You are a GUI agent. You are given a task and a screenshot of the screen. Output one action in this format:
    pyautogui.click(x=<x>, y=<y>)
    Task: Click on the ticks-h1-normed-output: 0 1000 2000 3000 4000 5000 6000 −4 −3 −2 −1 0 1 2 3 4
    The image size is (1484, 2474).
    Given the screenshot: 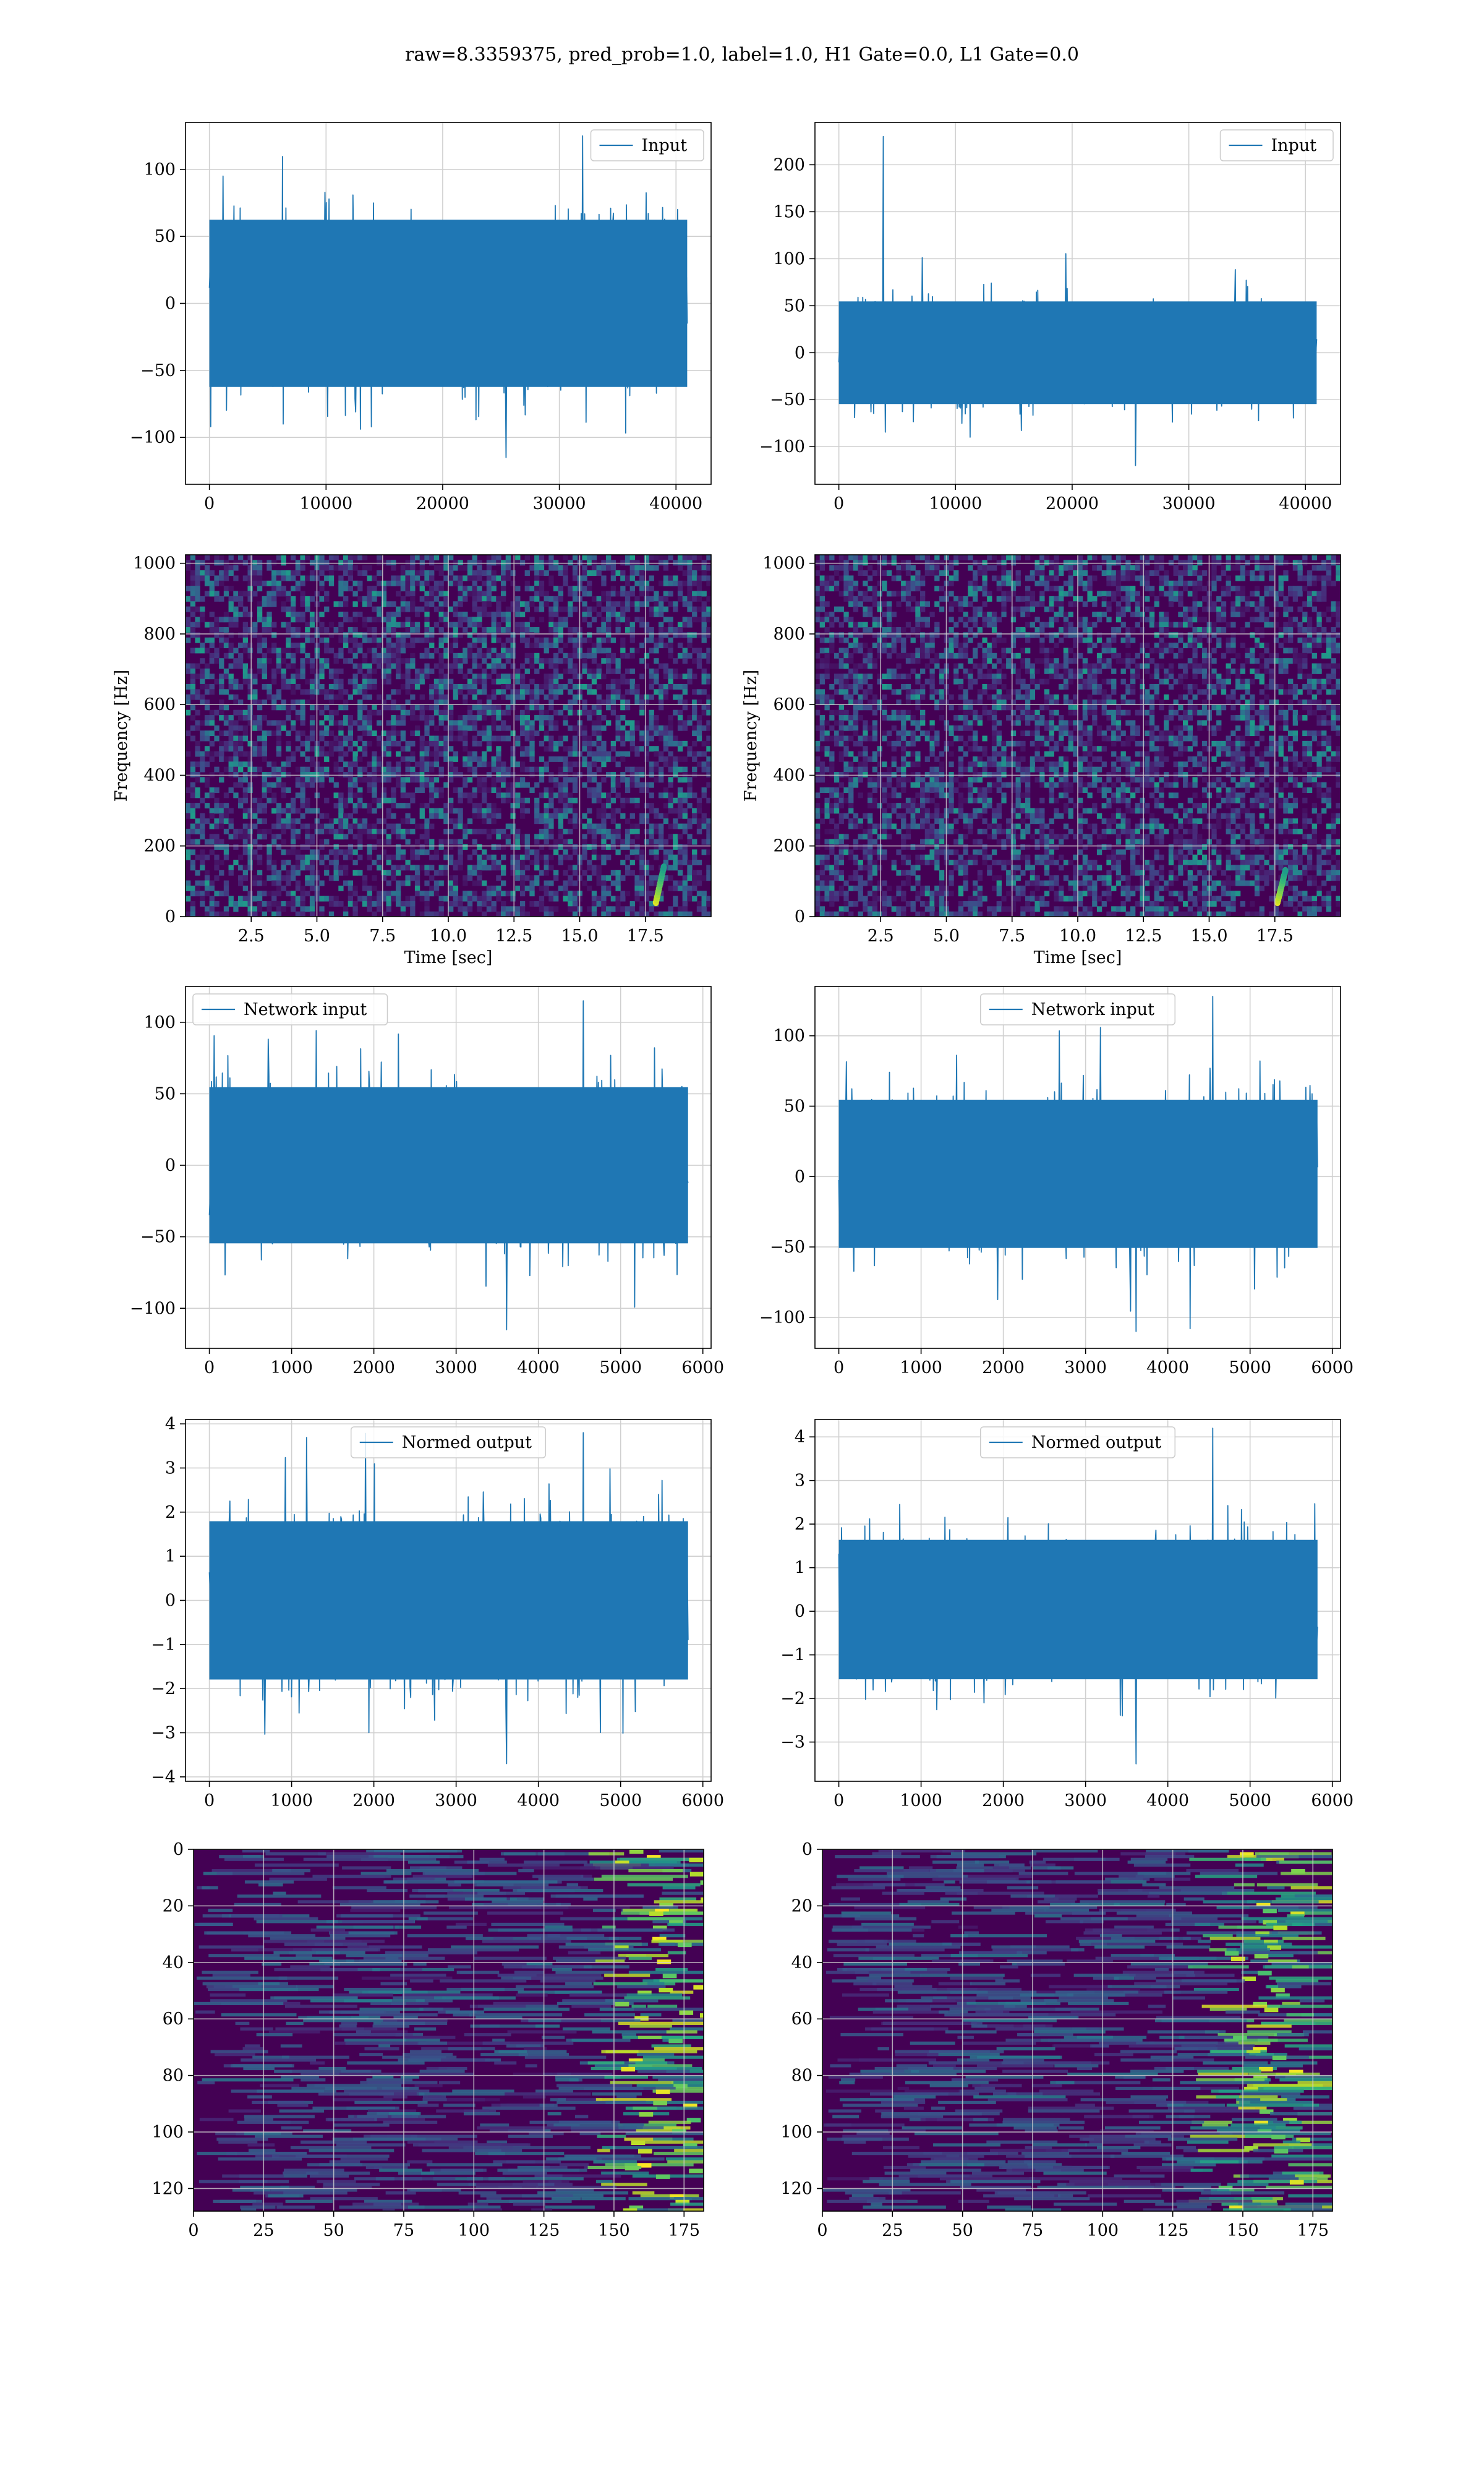 What is the action you would take?
    pyautogui.click(x=437, y=1612)
    